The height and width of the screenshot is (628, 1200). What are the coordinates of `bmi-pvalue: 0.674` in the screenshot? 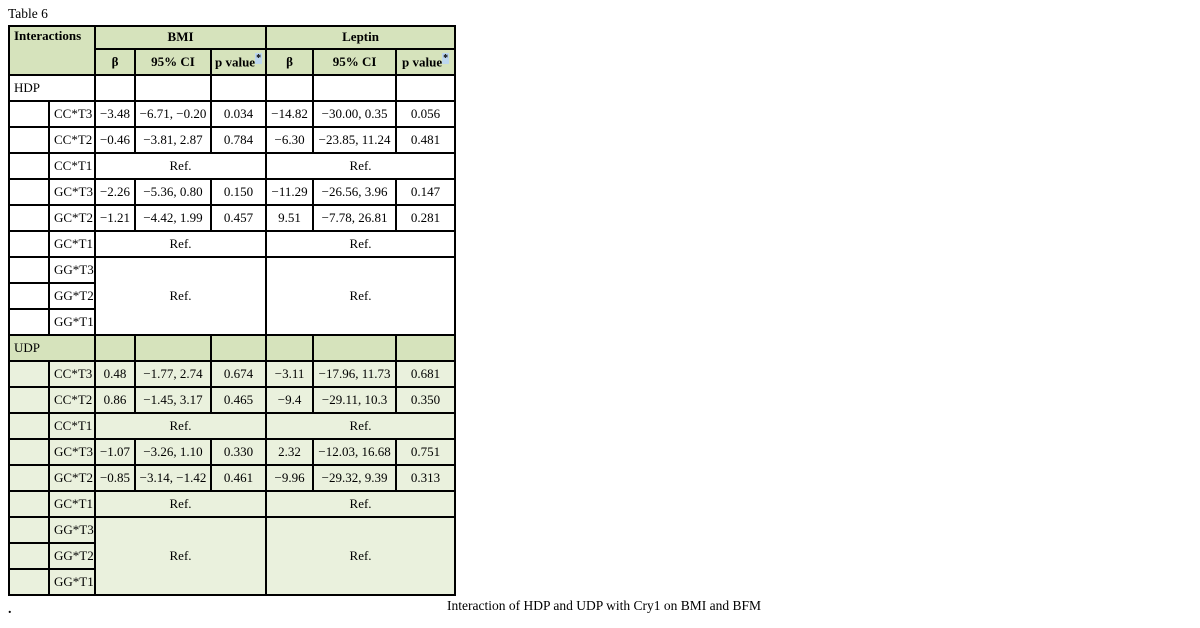 It's located at (239, 374).